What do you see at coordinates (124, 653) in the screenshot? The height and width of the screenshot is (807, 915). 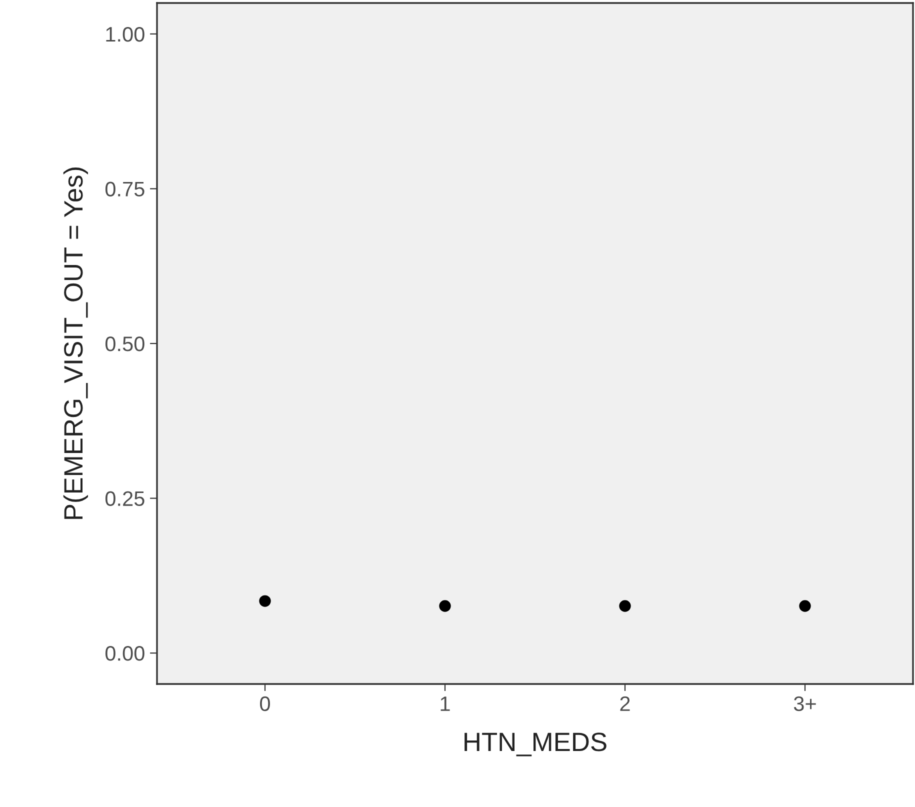 I see `y-tick-label: 0.00` at bounding box center [124, 653].